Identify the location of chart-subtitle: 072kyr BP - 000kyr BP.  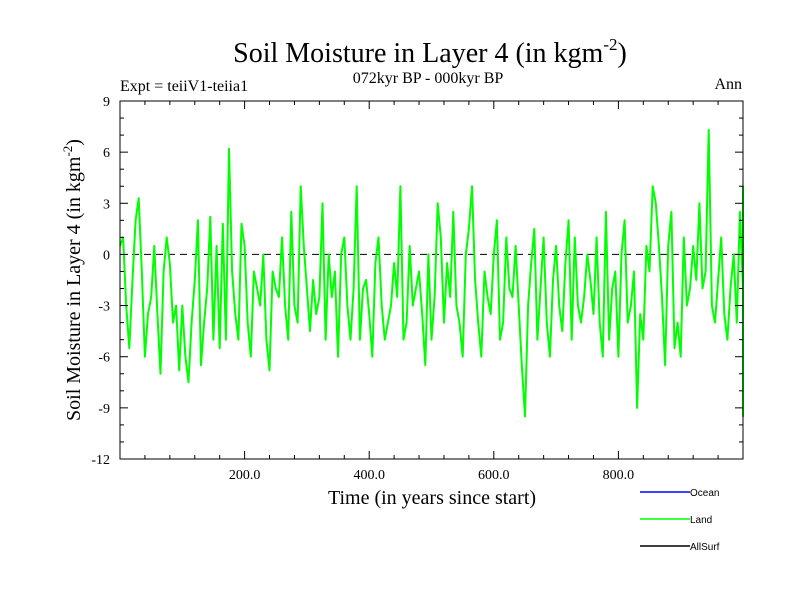
(428, 78).